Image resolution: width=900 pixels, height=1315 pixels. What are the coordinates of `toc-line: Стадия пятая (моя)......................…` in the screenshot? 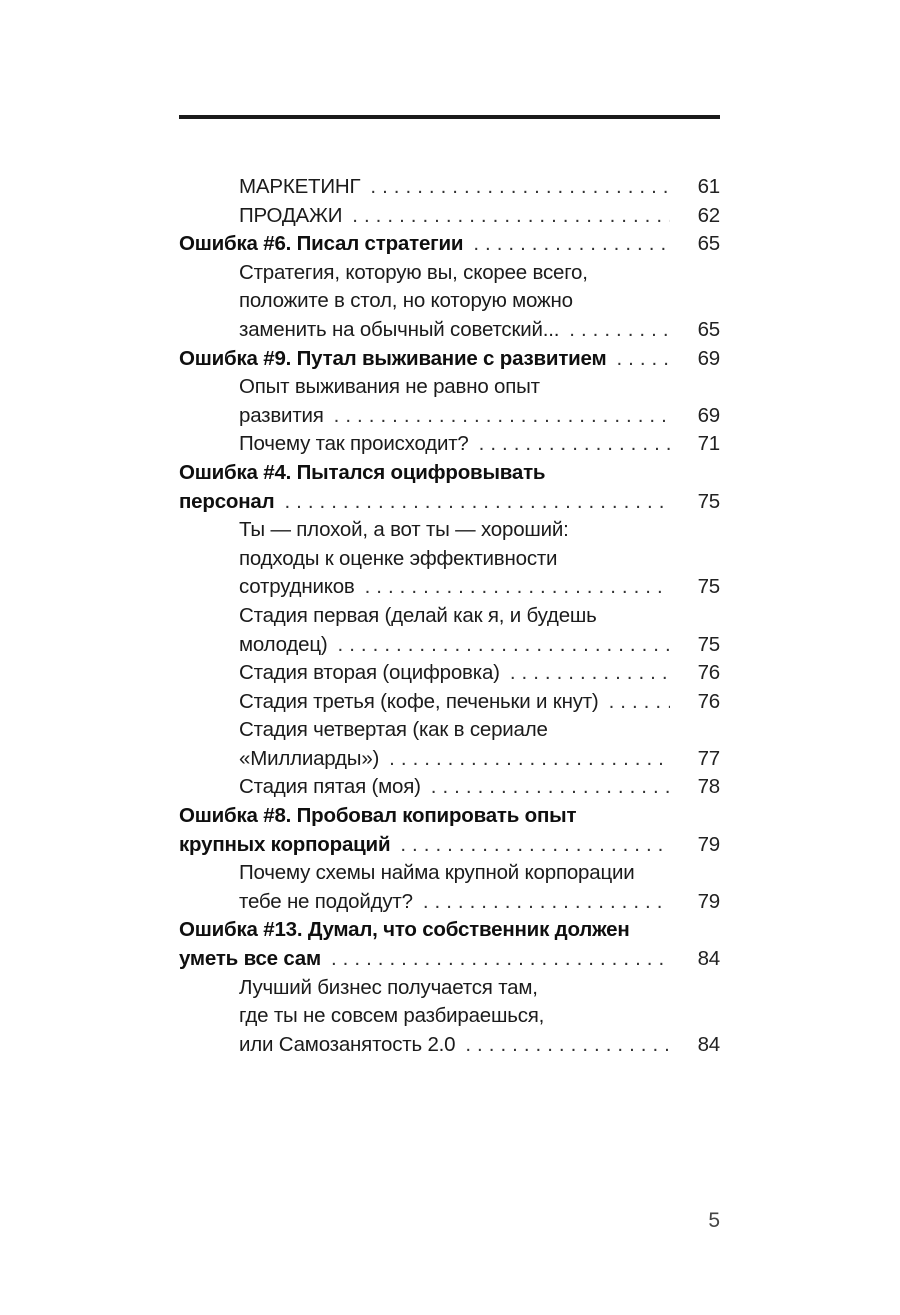 It's located at (449, 787).